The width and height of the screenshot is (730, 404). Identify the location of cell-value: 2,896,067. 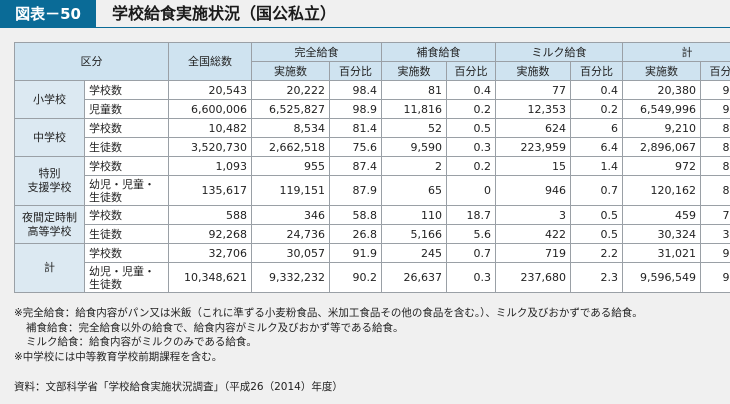
(661, 147).